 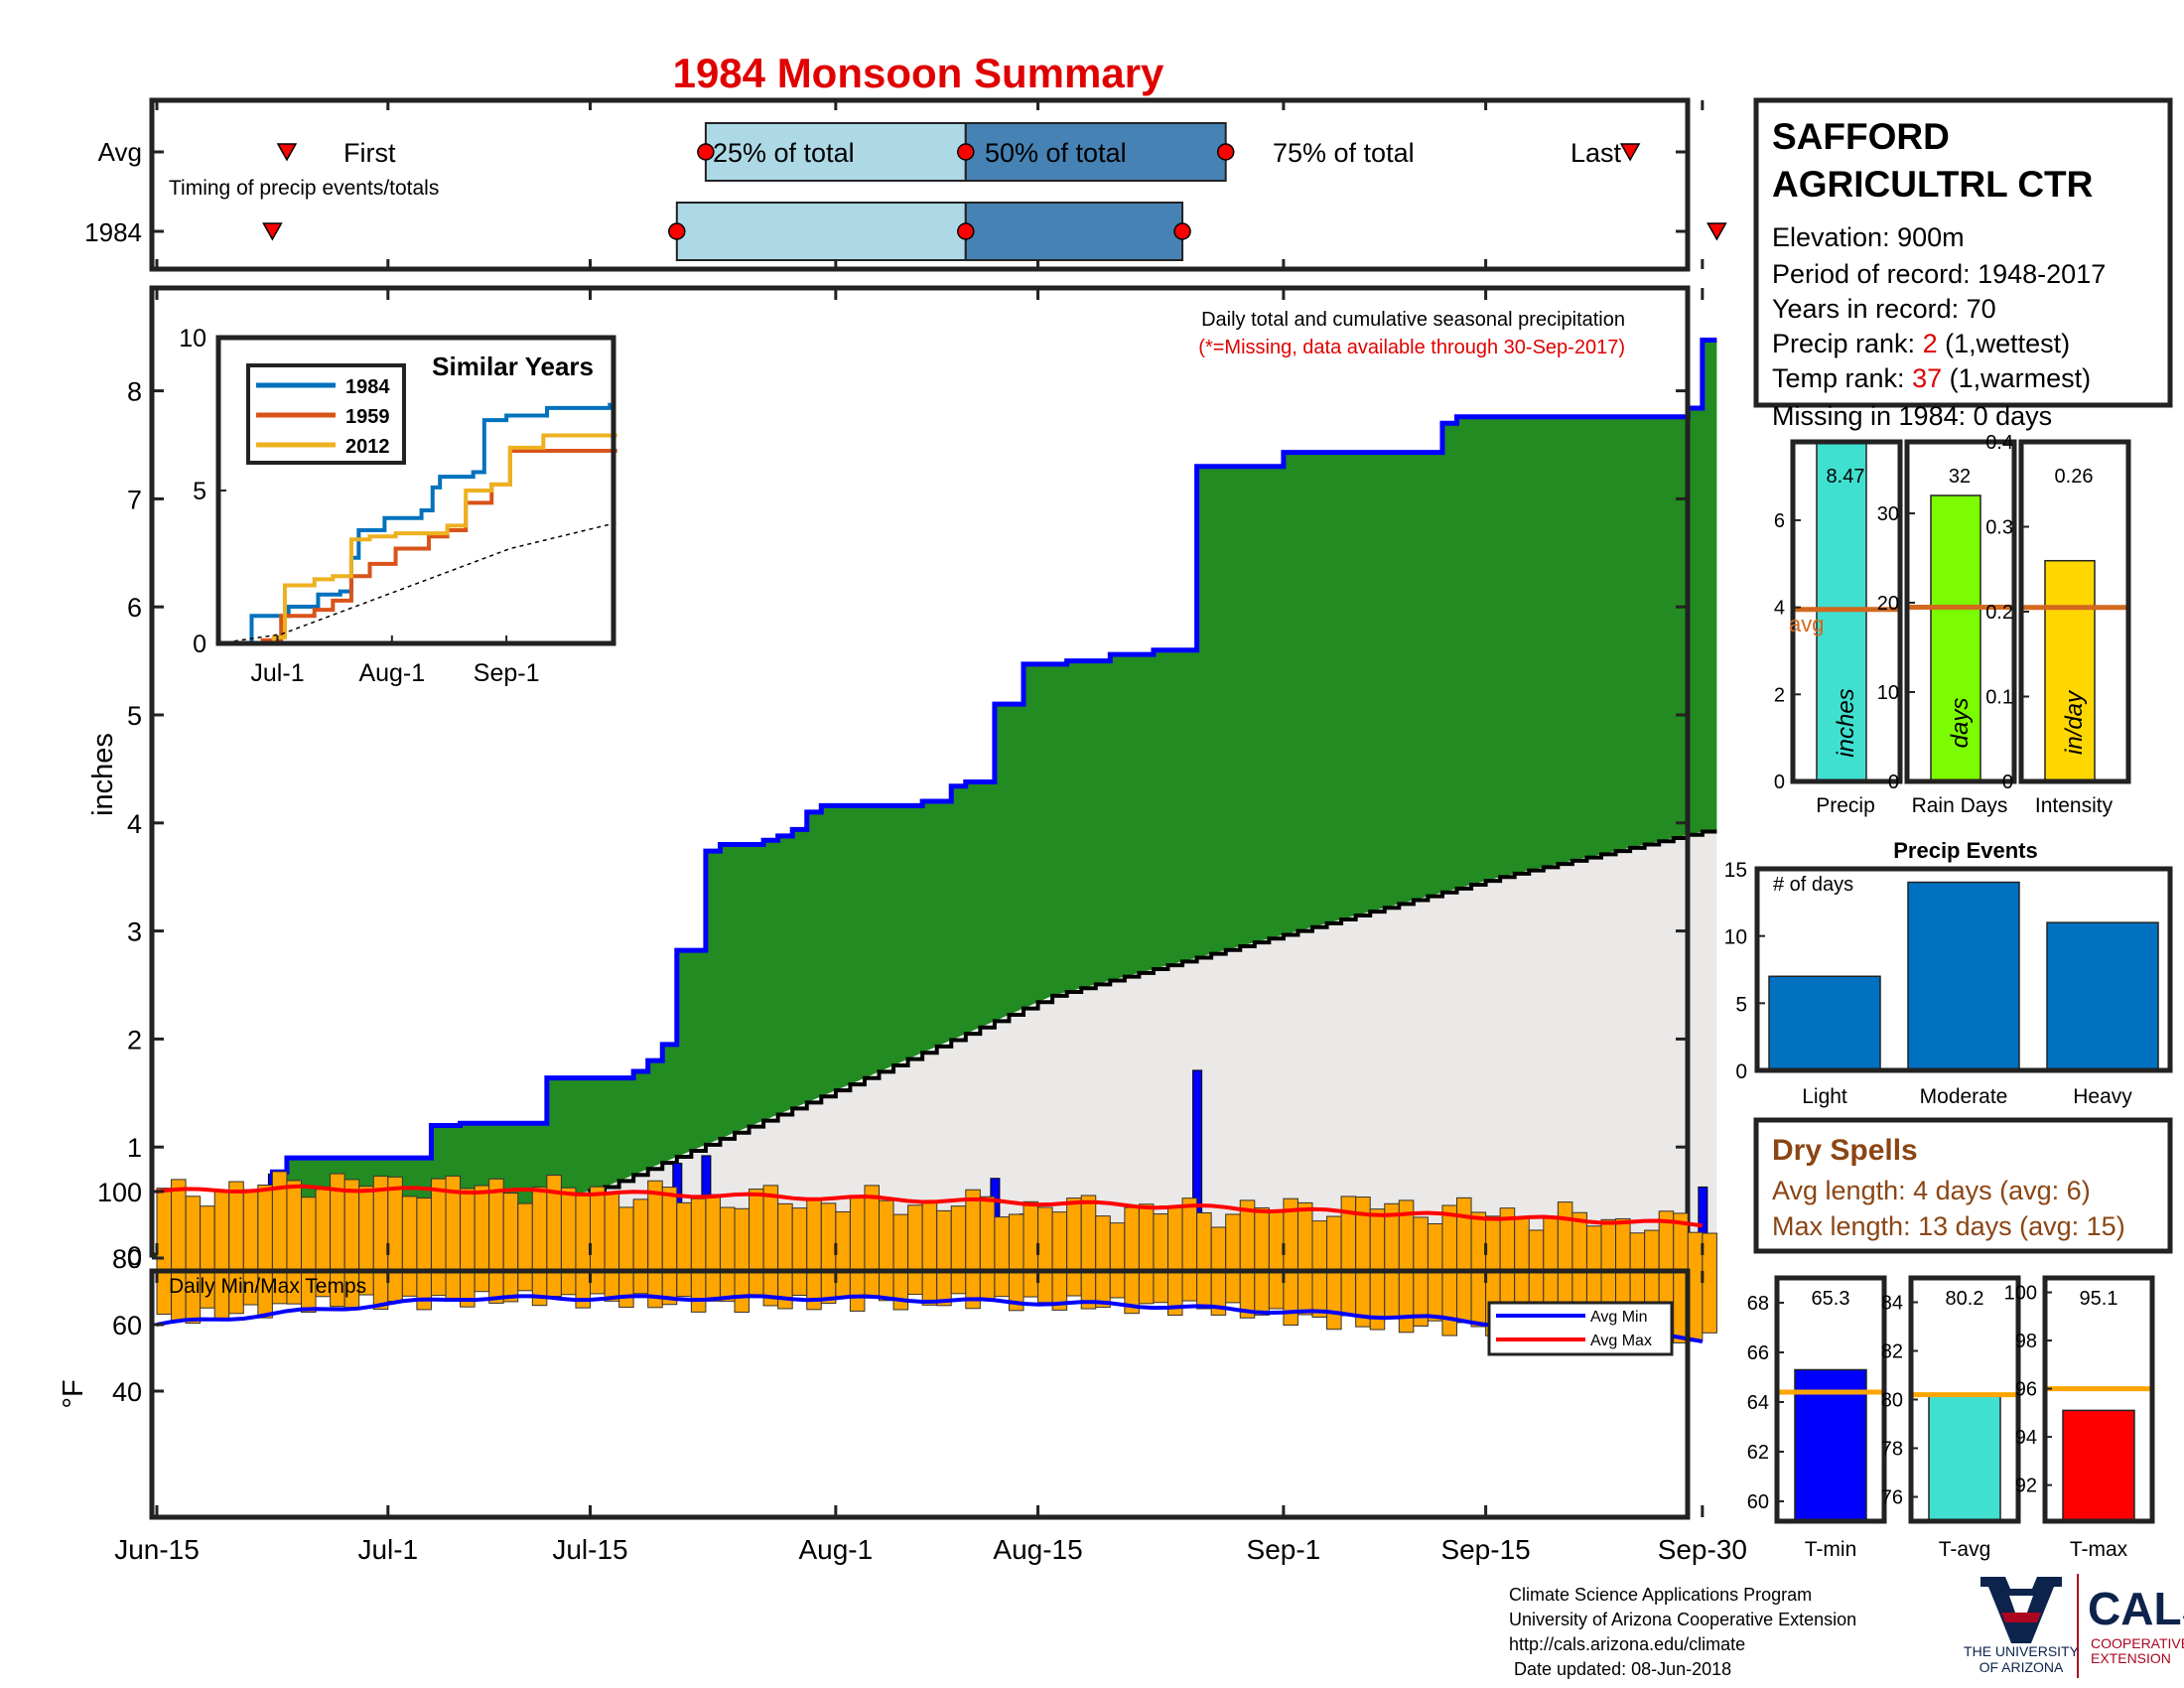 I want to click on mini-bar-unit-label: inches, so click(x=1846, y=722).